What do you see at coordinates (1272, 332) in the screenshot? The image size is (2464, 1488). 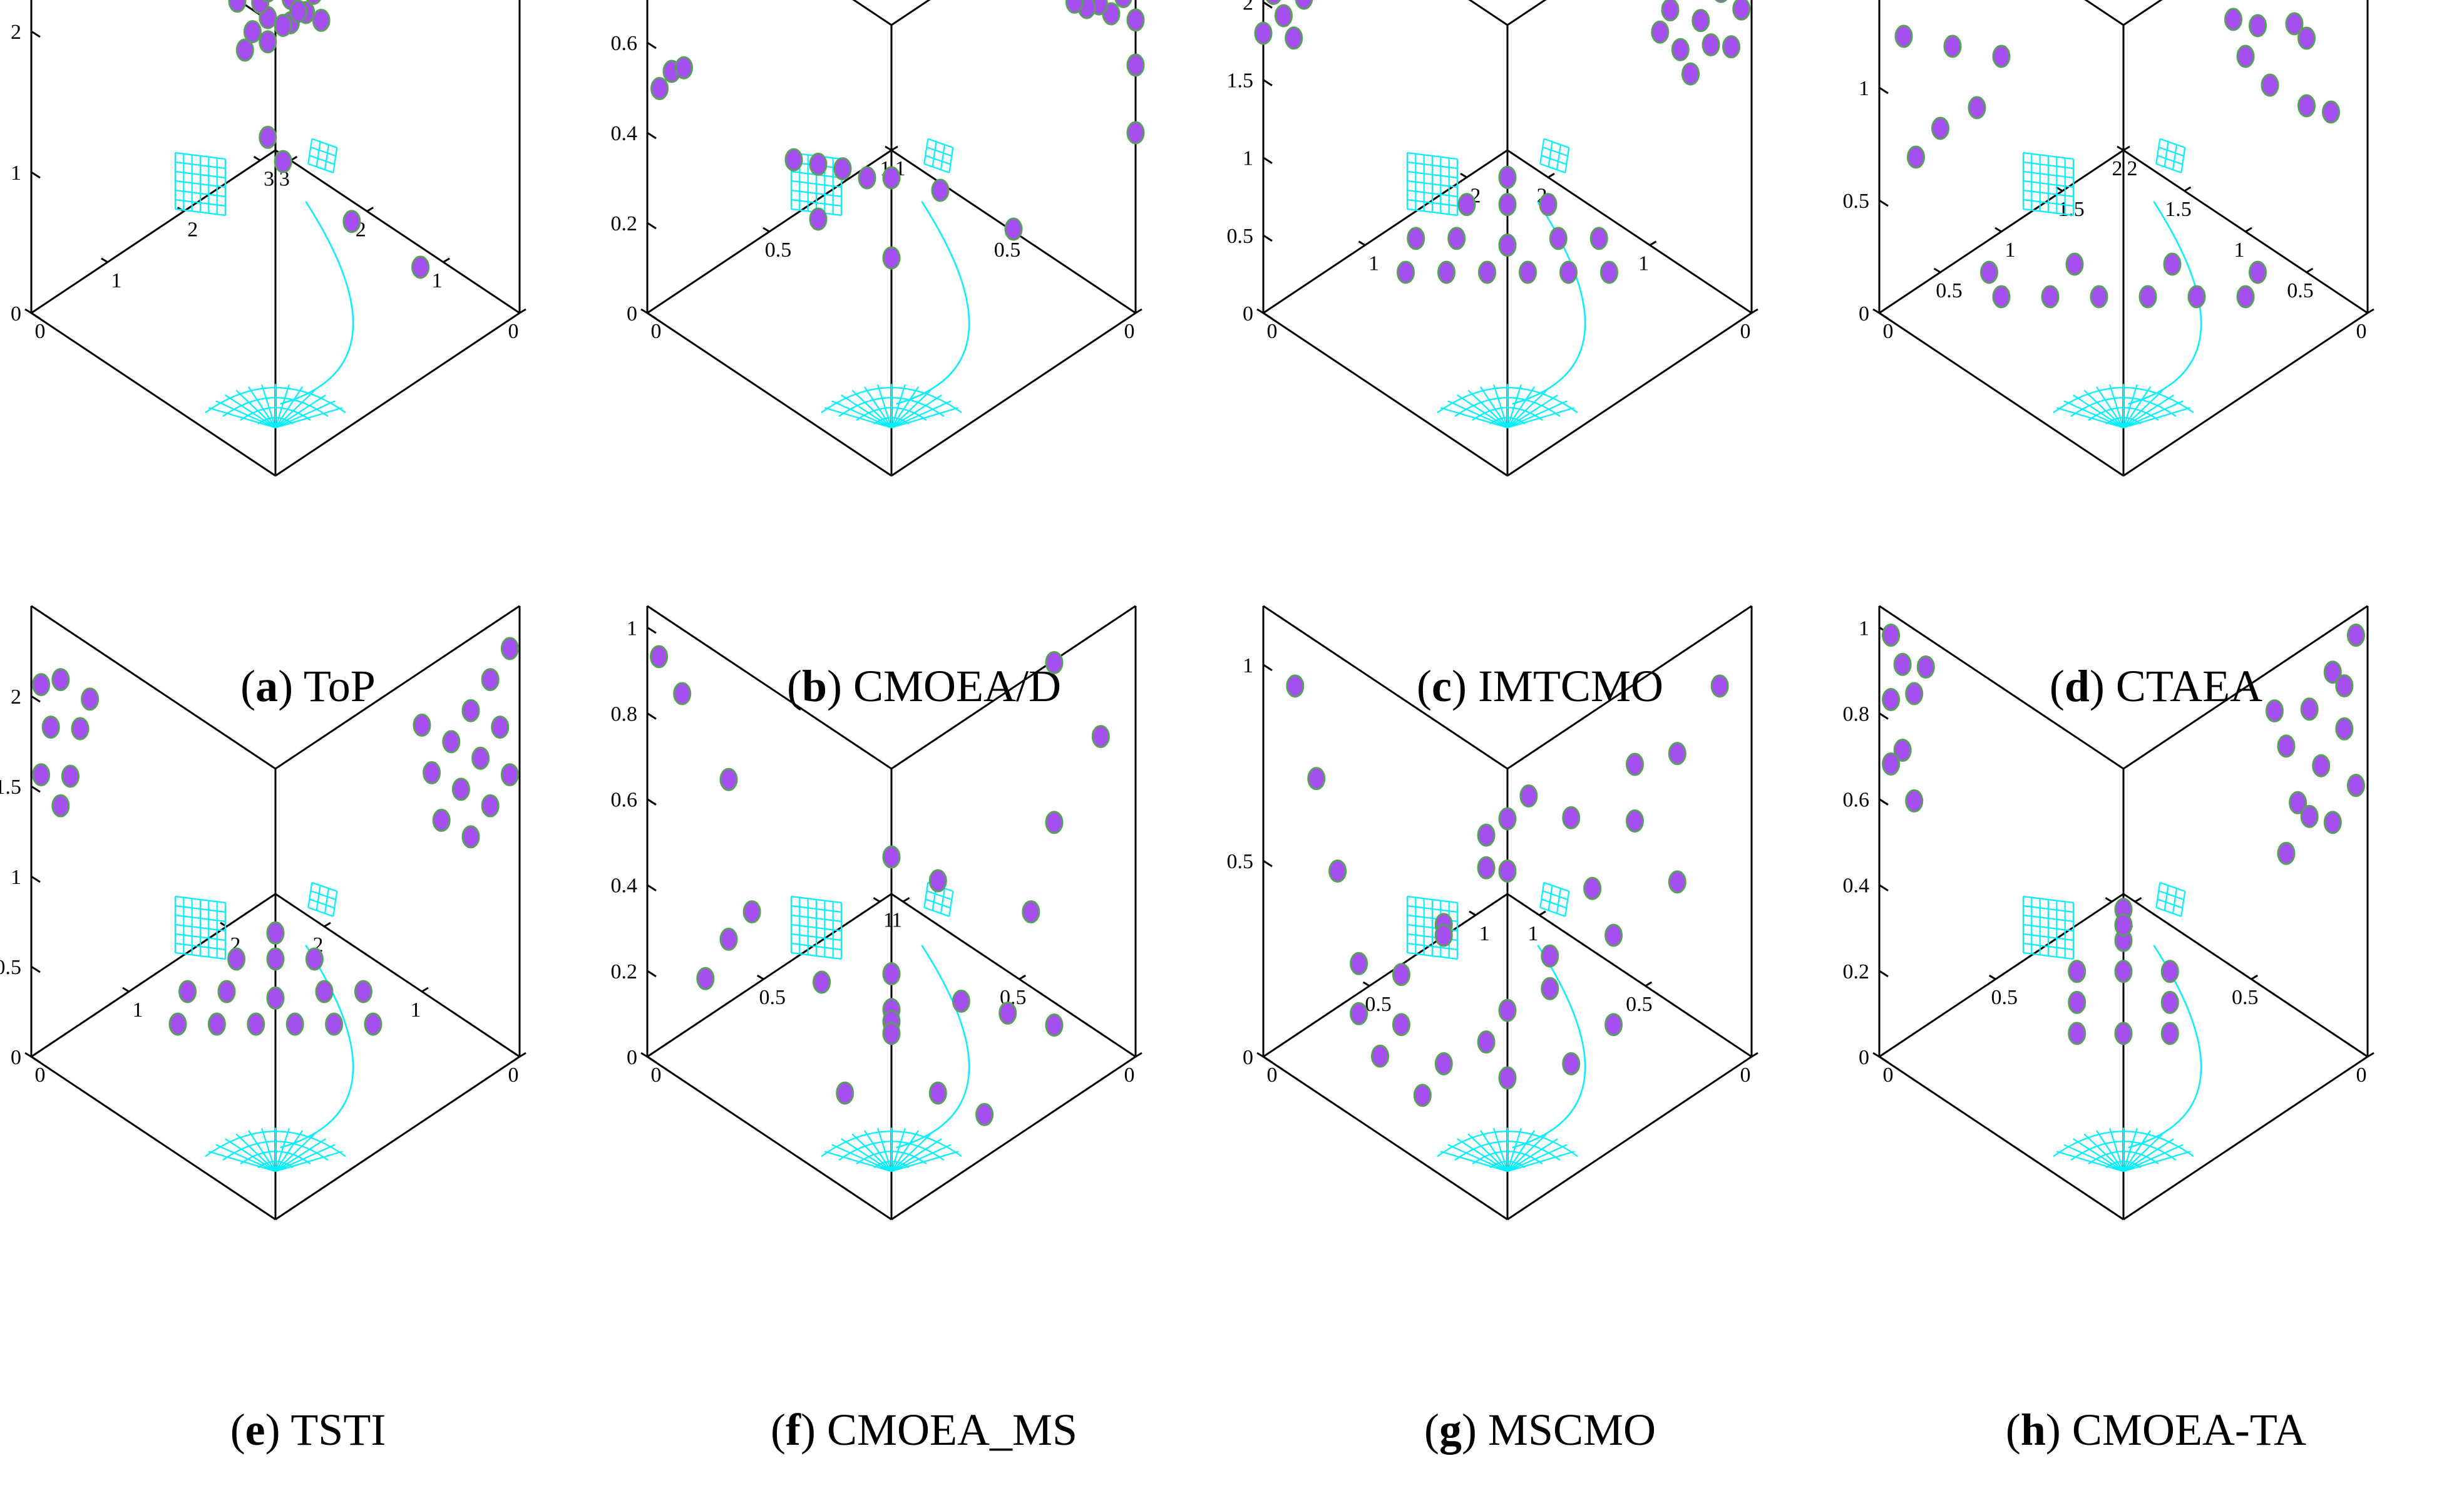 I see `y-tick-label: 0` at bounding box center [1272, 332].